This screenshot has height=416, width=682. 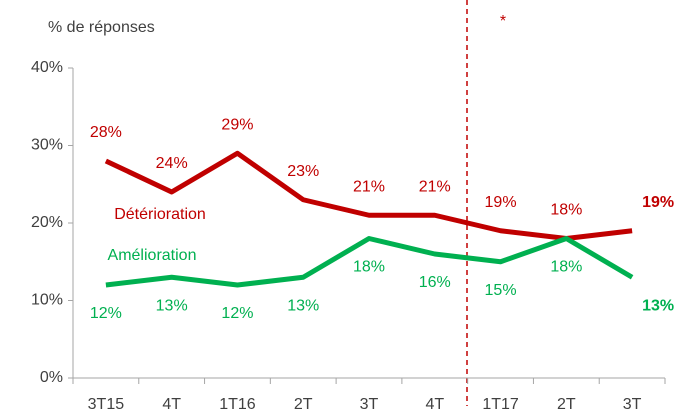 I want to click on y-tick-label: 0%, so click(x=51, y=377).